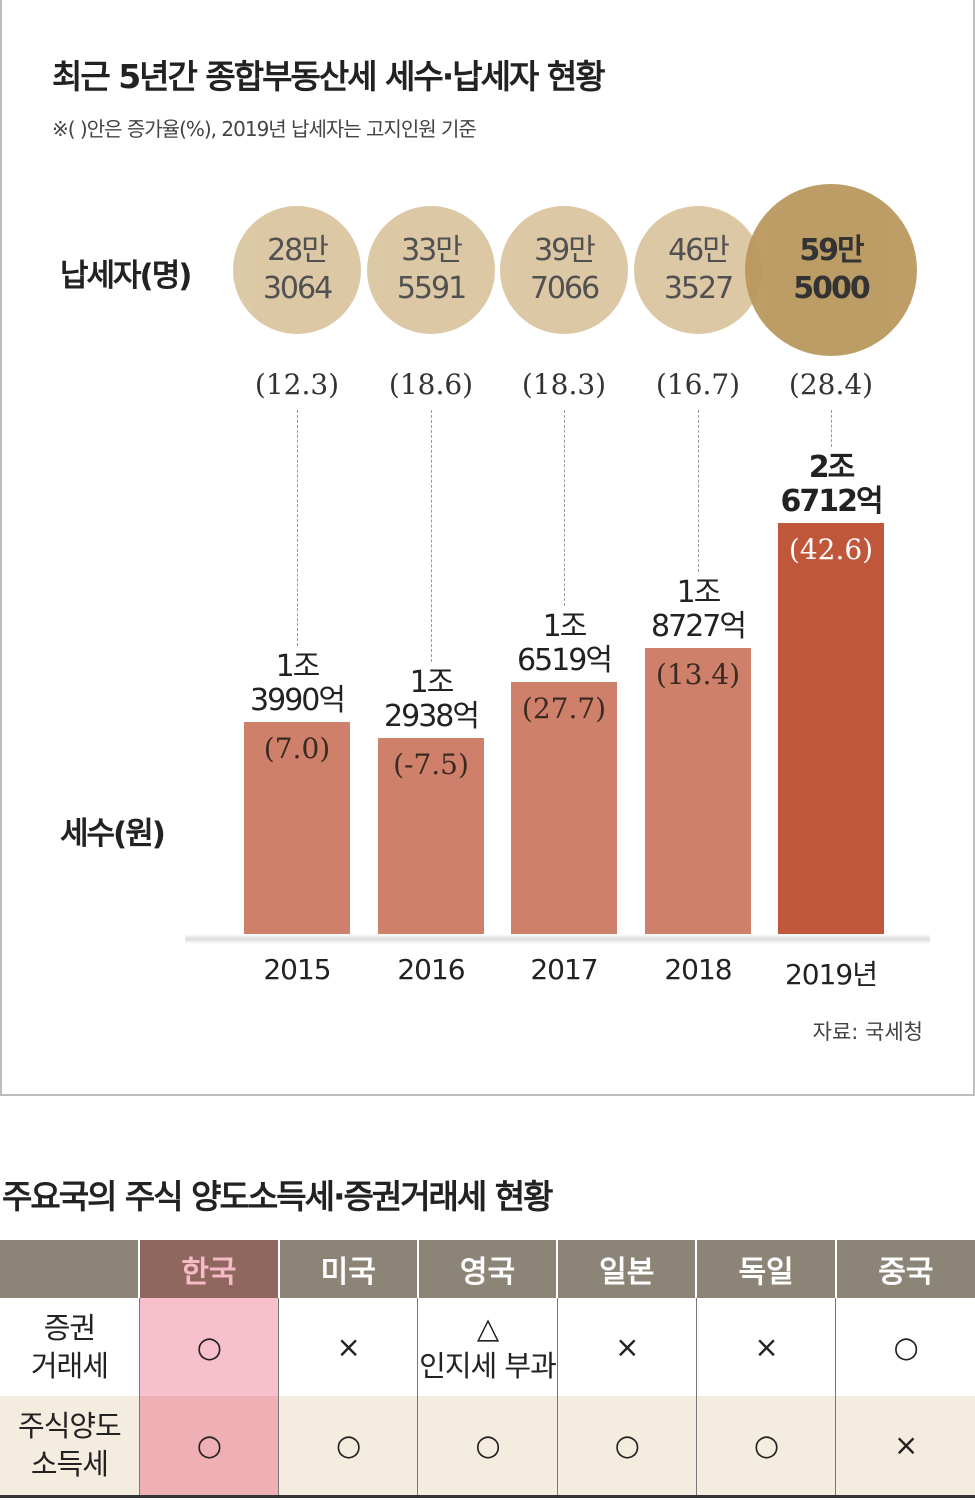 This screenshot has width=975, height=1500. What do you see at coordinates (831, 270) in the screenshot?
I see `taxpayer-bubble: 59만 5000` at bounding box center [831, 270].